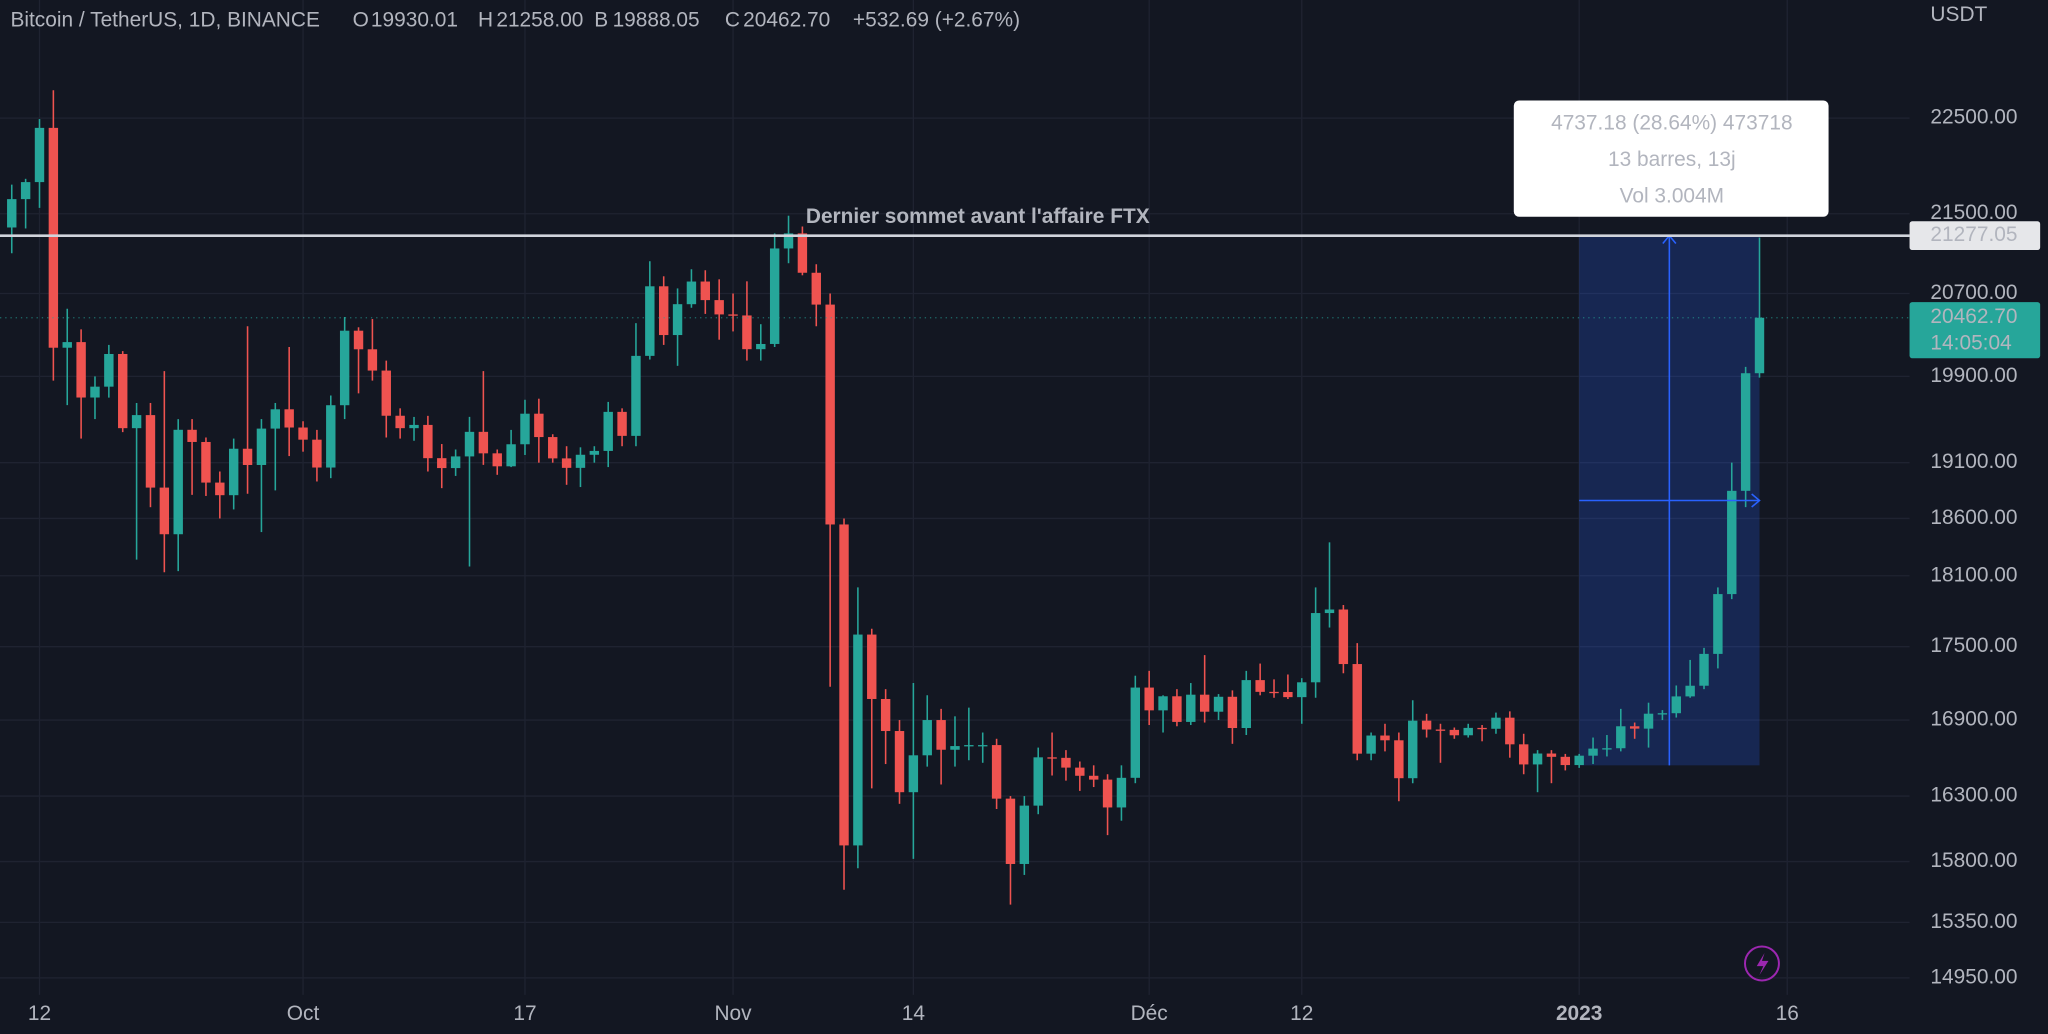 Image resolution: width=2048 pixels, height=1034 pixels. I want to click on ohlc-value: 19930.01, so click(414, 19).